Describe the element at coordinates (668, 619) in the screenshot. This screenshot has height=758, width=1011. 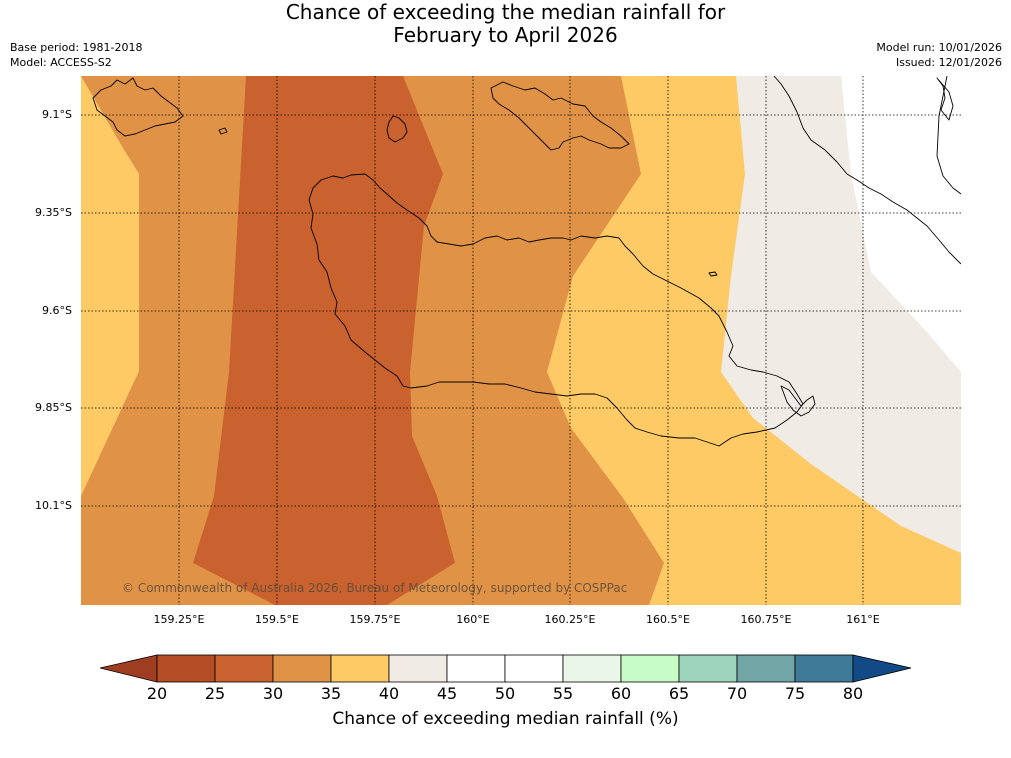
I see `lon-label: 160.5°E` at that location.